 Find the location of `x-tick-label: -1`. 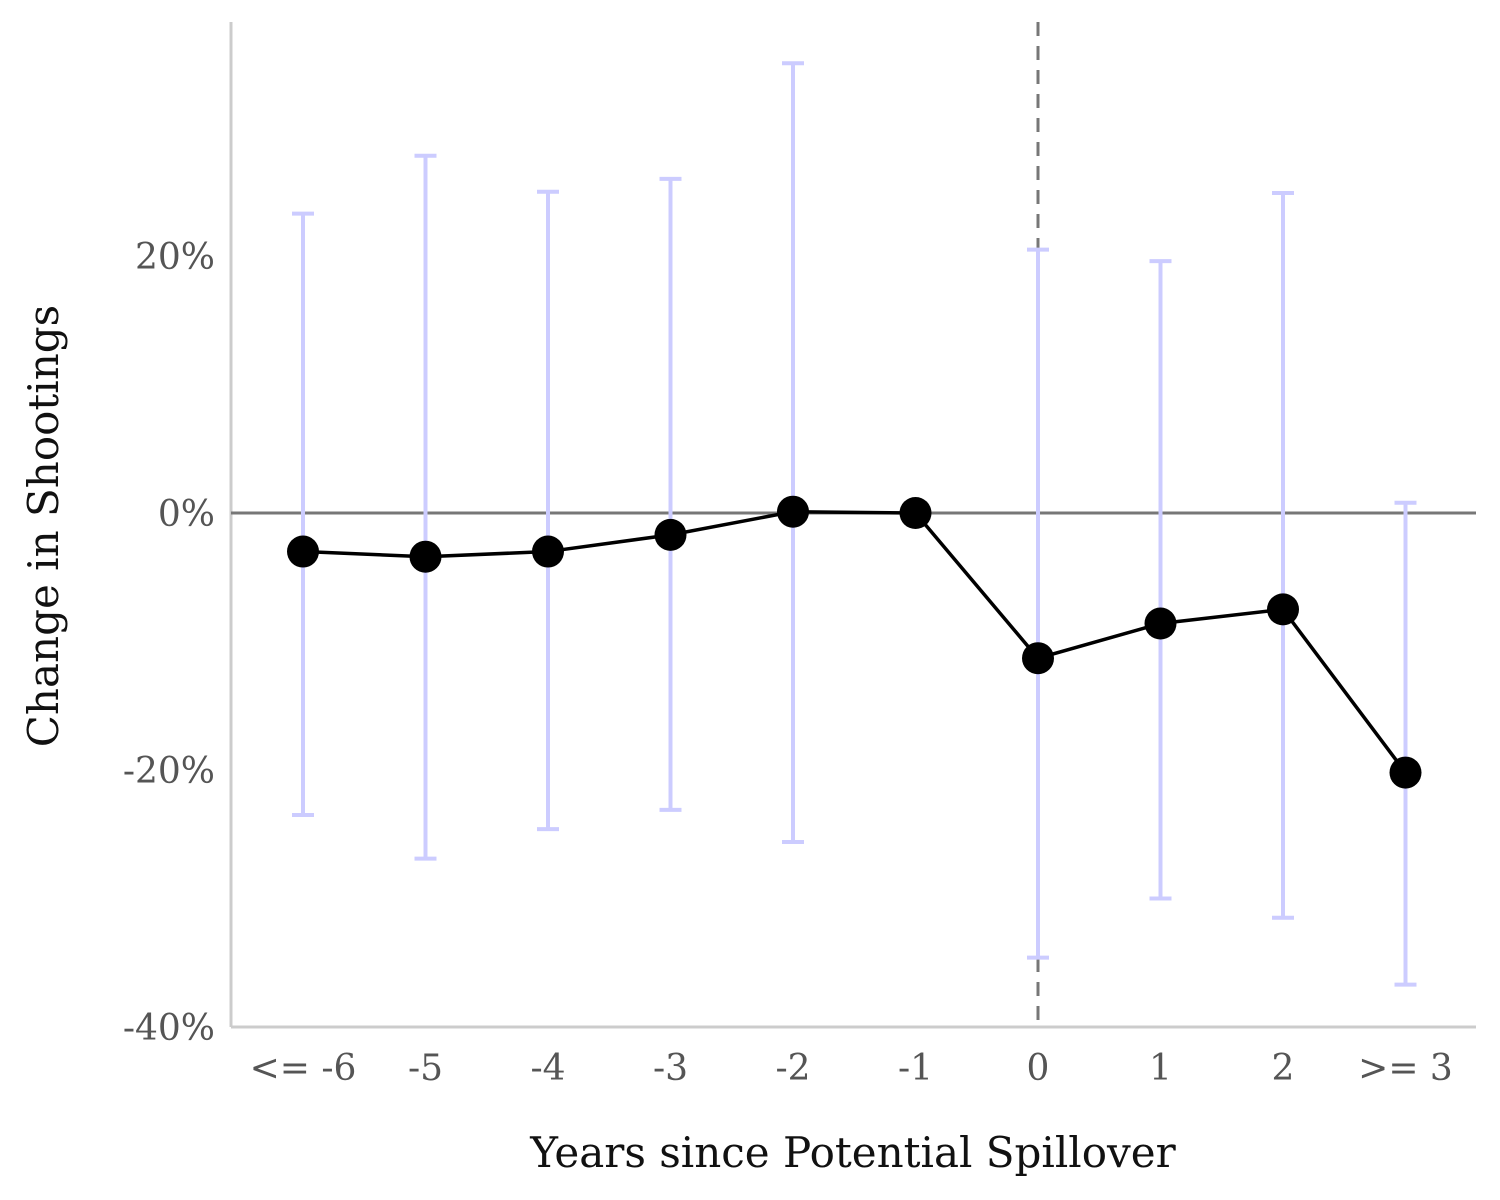

x-tick-label: -1 is located at coordinates (915, 1068).